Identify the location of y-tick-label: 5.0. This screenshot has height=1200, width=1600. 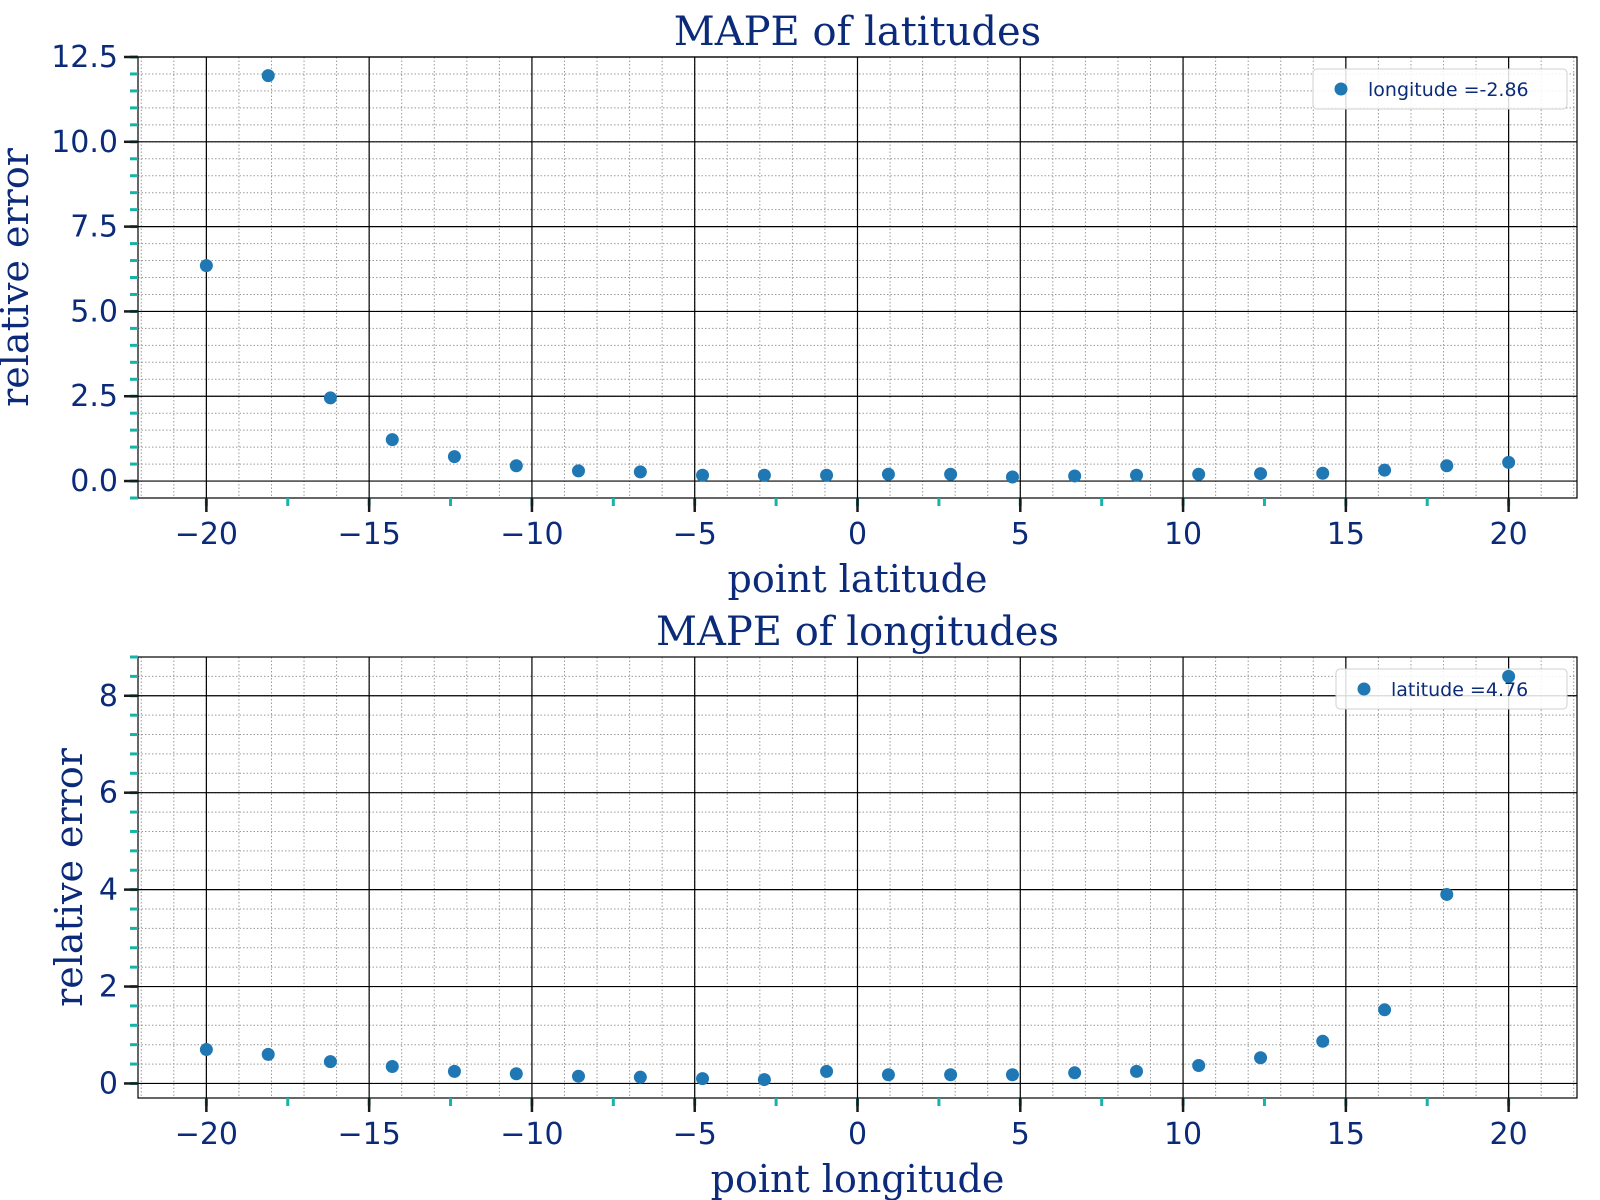
(94, 311).